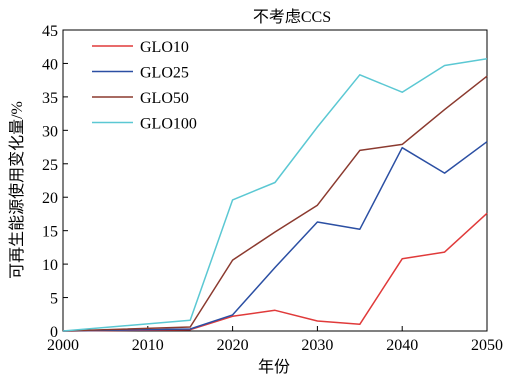 This screenshot has width=505, height=378. Describe the element at coordinates (292, 17) in the screenshot. I see `chart-title: 不考虑CCS` at that location.